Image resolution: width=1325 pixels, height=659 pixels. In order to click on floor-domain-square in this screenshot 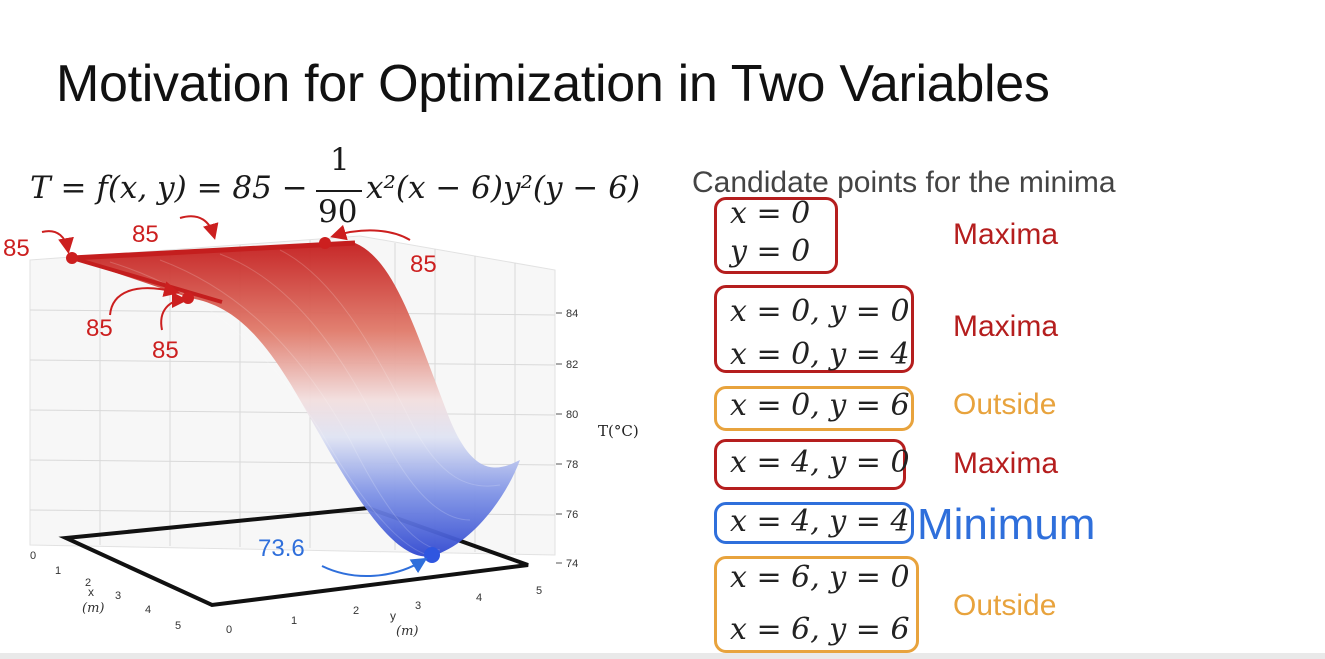, I will do `click(293, 556)`.